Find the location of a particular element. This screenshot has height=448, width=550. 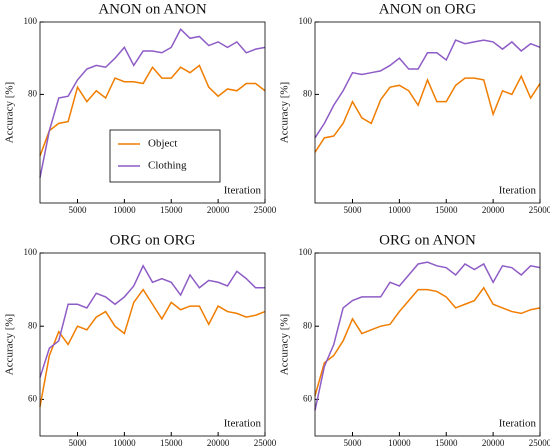

legend-label: Object is located at coordinates (162, 144).